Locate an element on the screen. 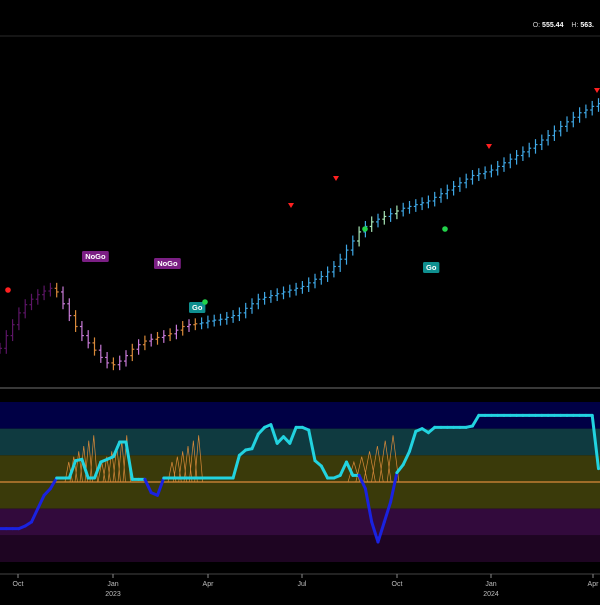 This screenshot has height=605, width=600. high-value: 563. is located at coordinates (587, 25).